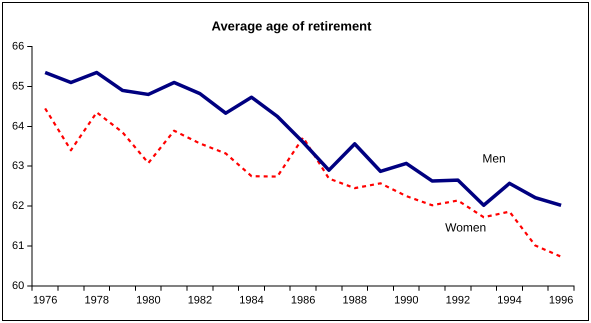 The image size is (591, 323). Describe the element at coordinates (18, 166) in the screenshot. I see `y-tick-label: 63` at that location.